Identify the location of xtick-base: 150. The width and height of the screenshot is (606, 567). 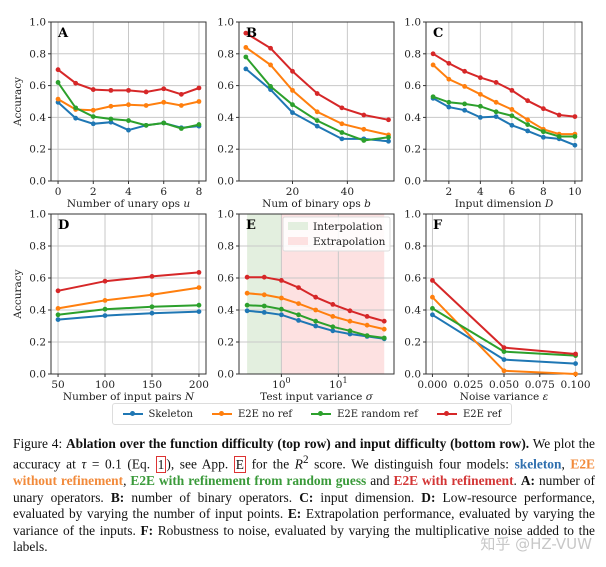
(152, 385).